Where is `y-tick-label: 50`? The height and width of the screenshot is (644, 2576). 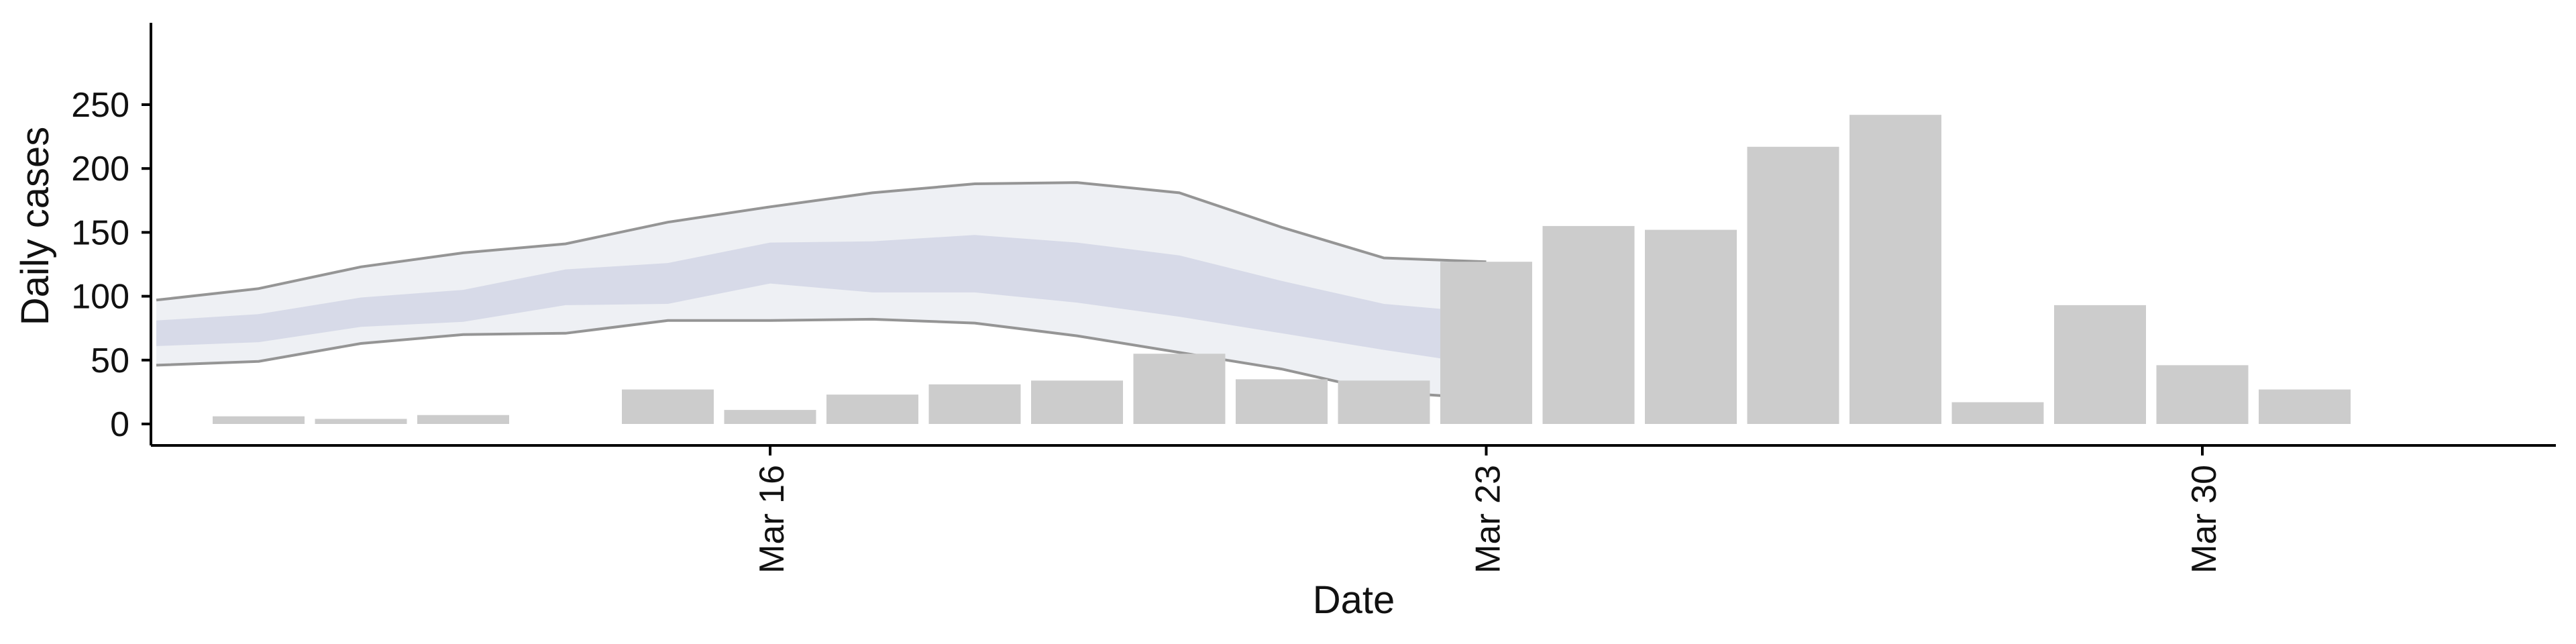 y-tick-label: 50 is located at coordinates (110, 360).